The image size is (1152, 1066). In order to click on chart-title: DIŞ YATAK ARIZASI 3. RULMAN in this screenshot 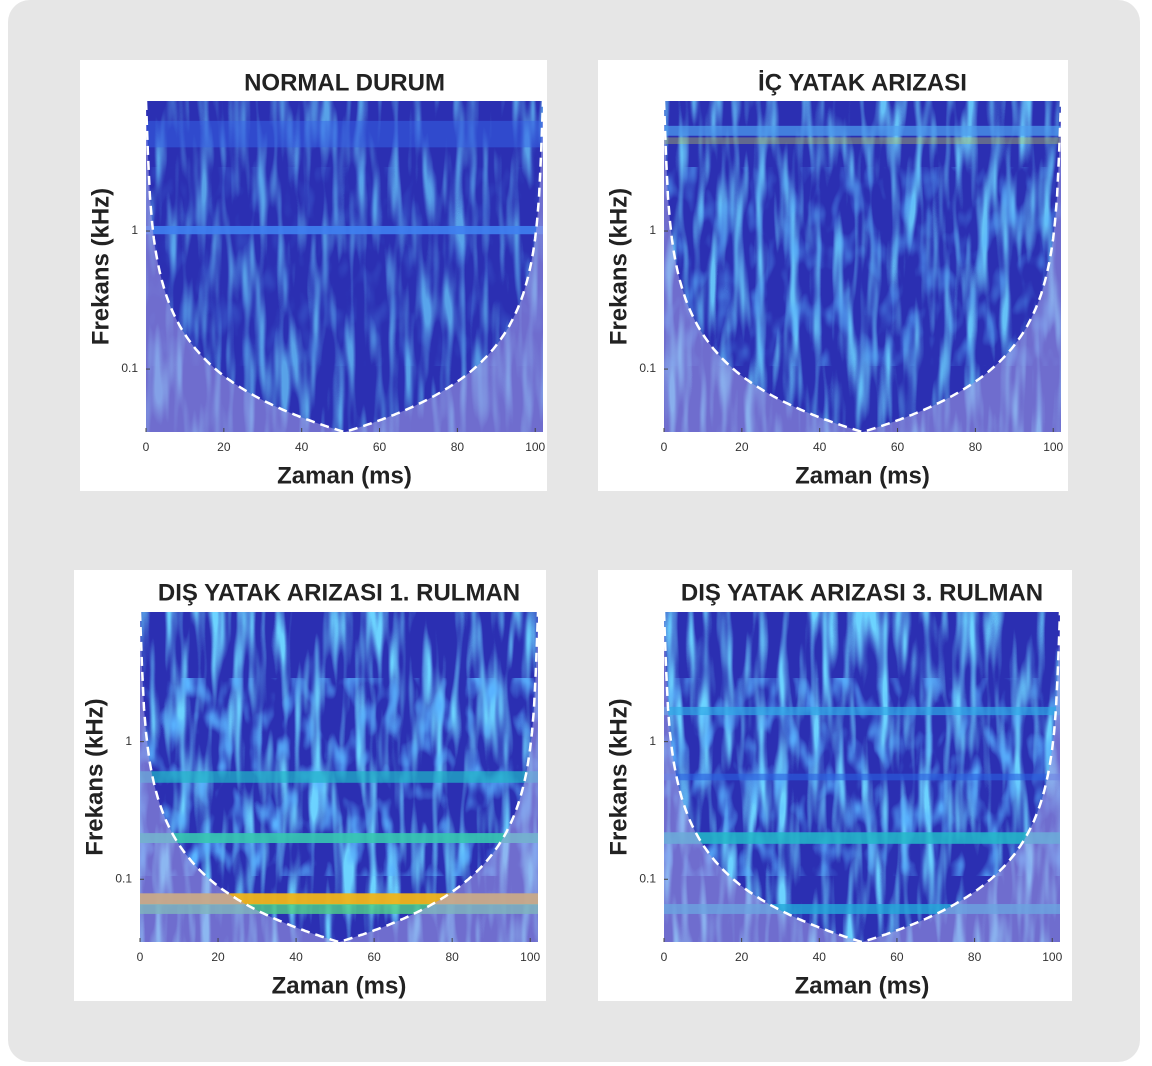, I will do `click(862, 592)`.